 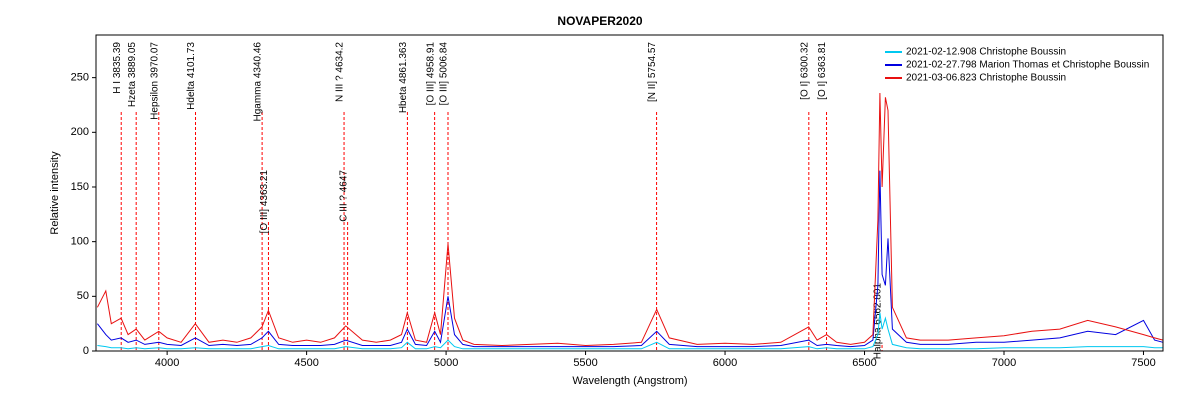 What do you see at coordinates (430, 74) in the screenshot?
I see `line-label: [O III] 4958.91` at bounding box center [430, 74].